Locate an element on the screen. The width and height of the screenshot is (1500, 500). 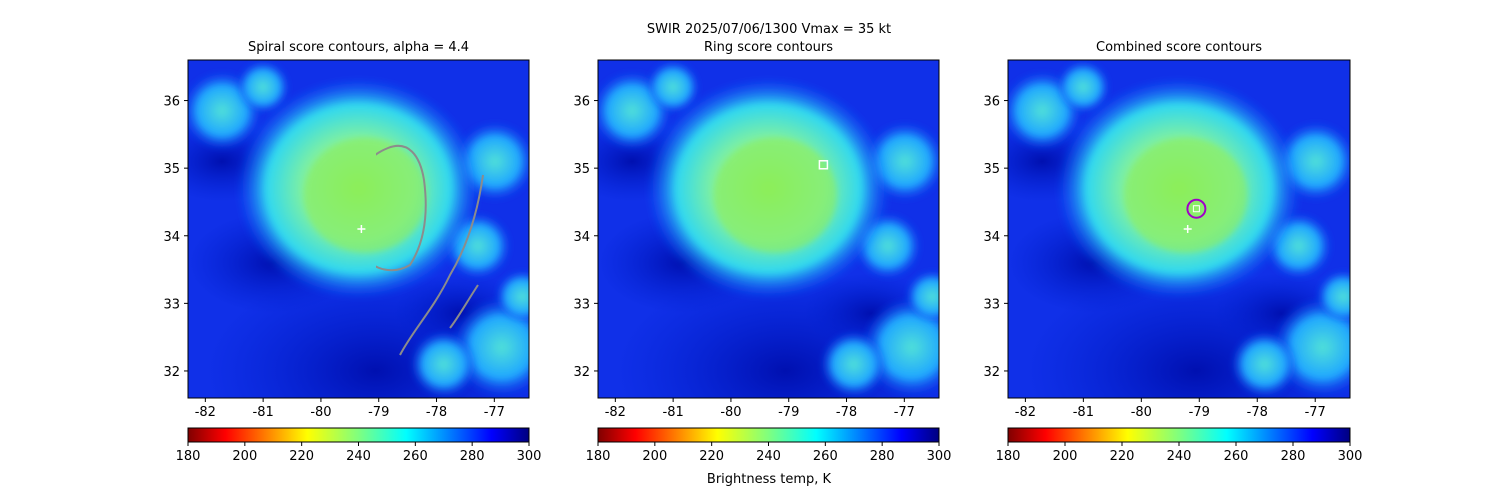
panel-title: Combined score contours is located at coordinates (1179, 47).